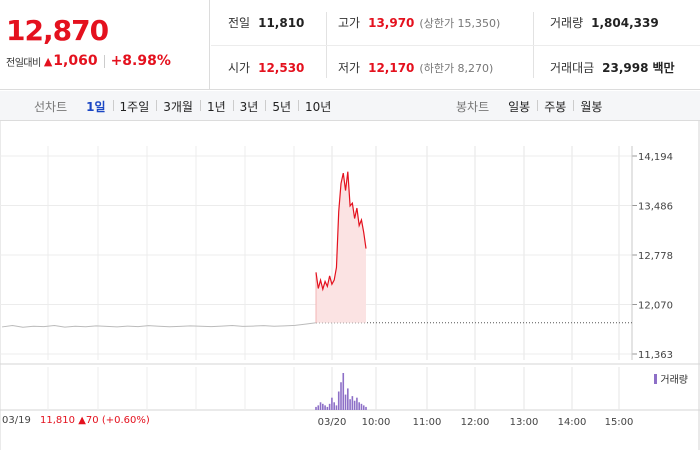  Describe the element at coordinates (655, 306) in the screenshot. I see `y-tick-label: 12,070` at that location.